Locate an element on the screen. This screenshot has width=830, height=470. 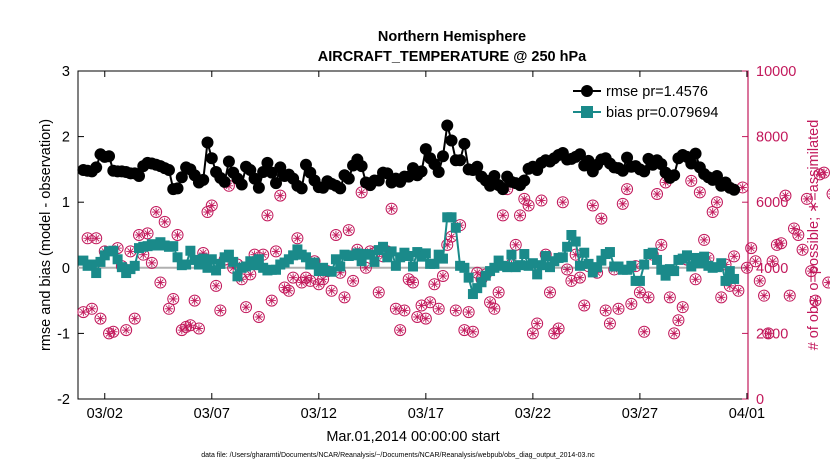
y-right-tick-label: 4000 is located at coordinates (772, 269).